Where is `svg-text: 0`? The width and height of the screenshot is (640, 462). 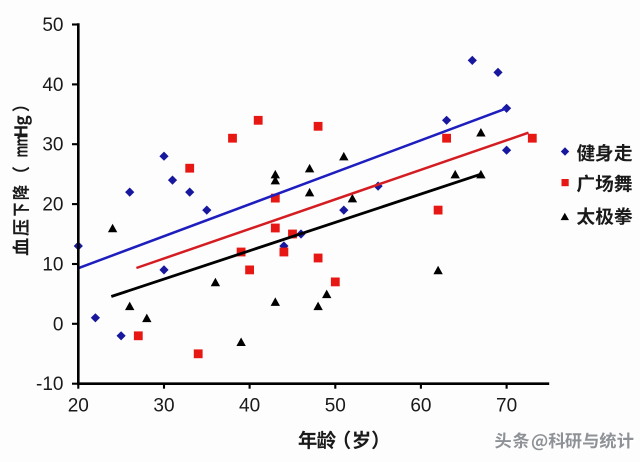 svg-text: 0 is located at coordinates (58, 324).